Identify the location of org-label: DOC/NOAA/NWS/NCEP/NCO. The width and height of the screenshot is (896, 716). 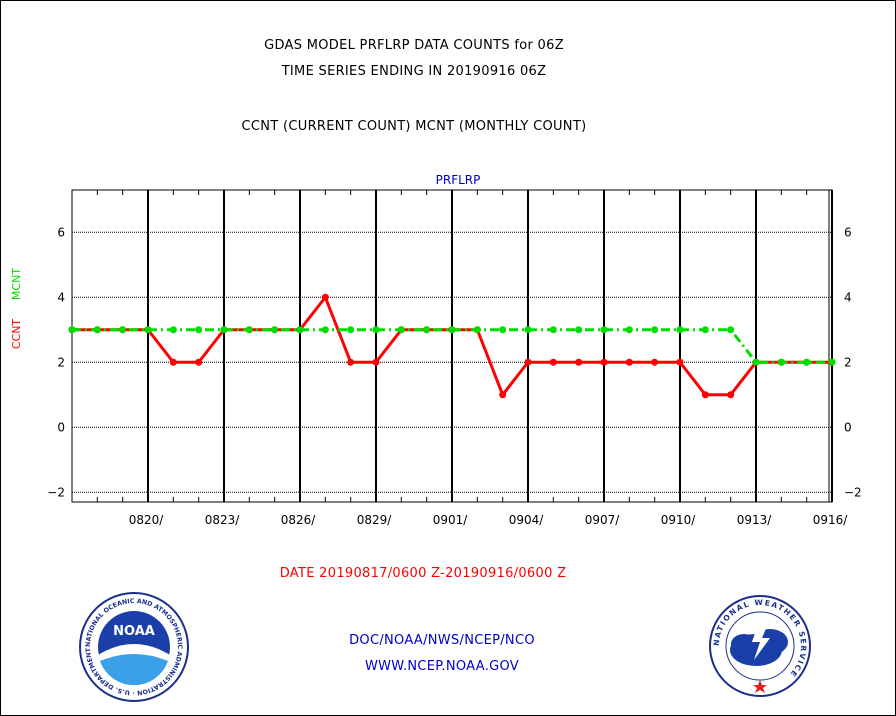
(442, 640).